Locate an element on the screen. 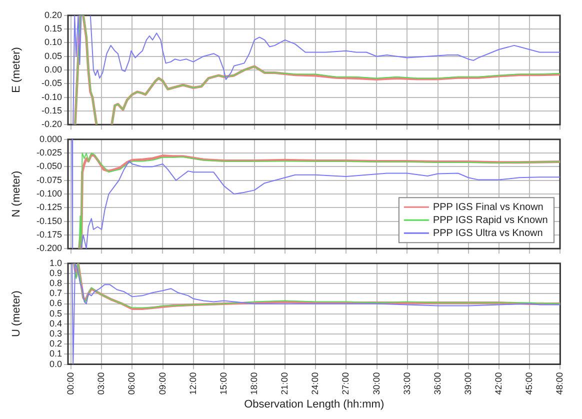 The width and height of the screenshot is (582, 419). y-tick-label: -0.10 is located at coordinates (51, 97).